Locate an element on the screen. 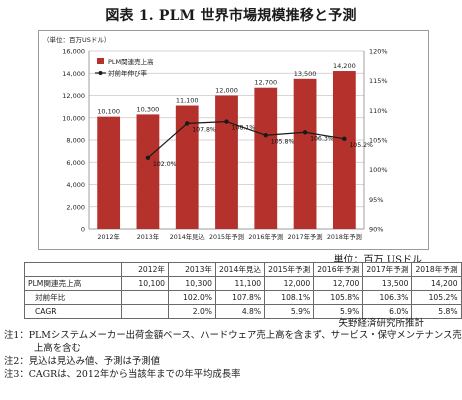 The image size is (462, 400). y2-tick-label: 115% is located at coordinates (378, 81).